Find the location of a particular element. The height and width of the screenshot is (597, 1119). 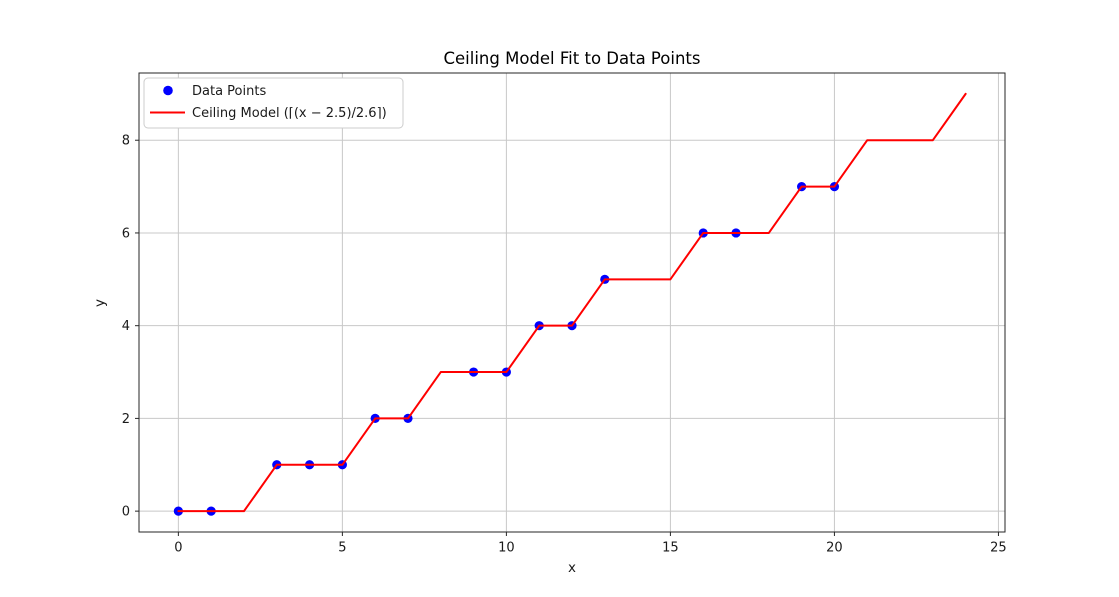

y-tick-label: 4 is located at coordinates (126, 326).